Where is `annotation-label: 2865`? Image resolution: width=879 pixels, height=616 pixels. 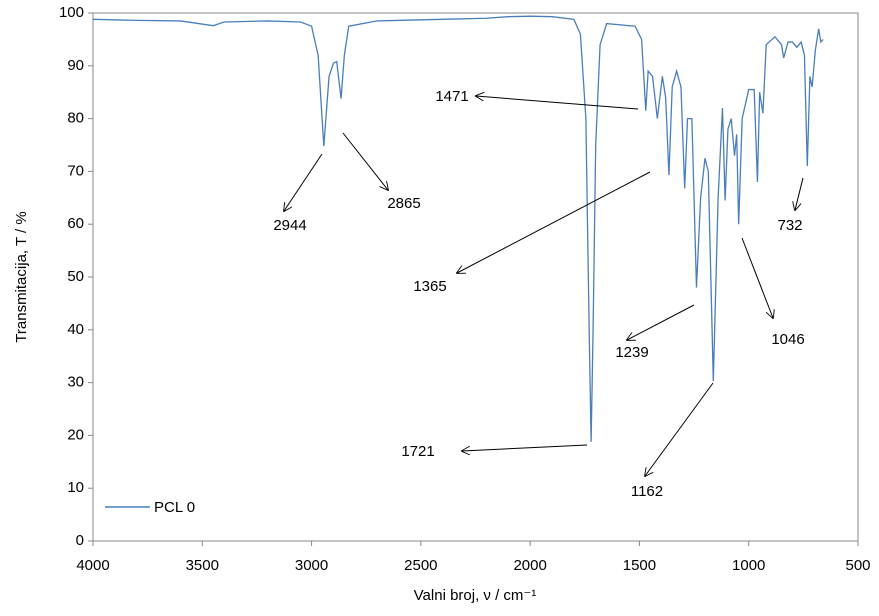 annotation-label: 2865 is located at coordinates (403, 203).